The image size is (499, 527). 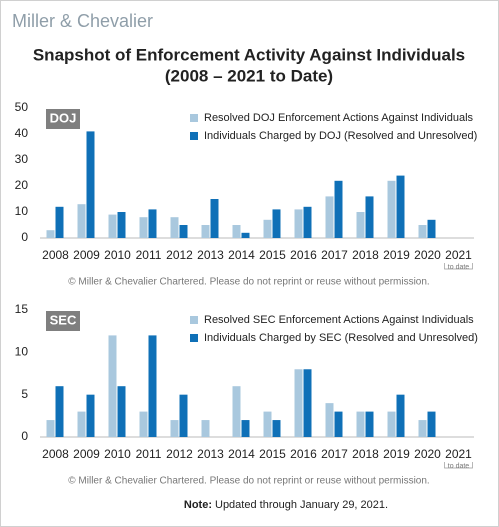 What do you see at coordinates (301, 505) in the screenshot?
I see `note: Updated through January 29, 2021.` at bounding box center [301, 505].